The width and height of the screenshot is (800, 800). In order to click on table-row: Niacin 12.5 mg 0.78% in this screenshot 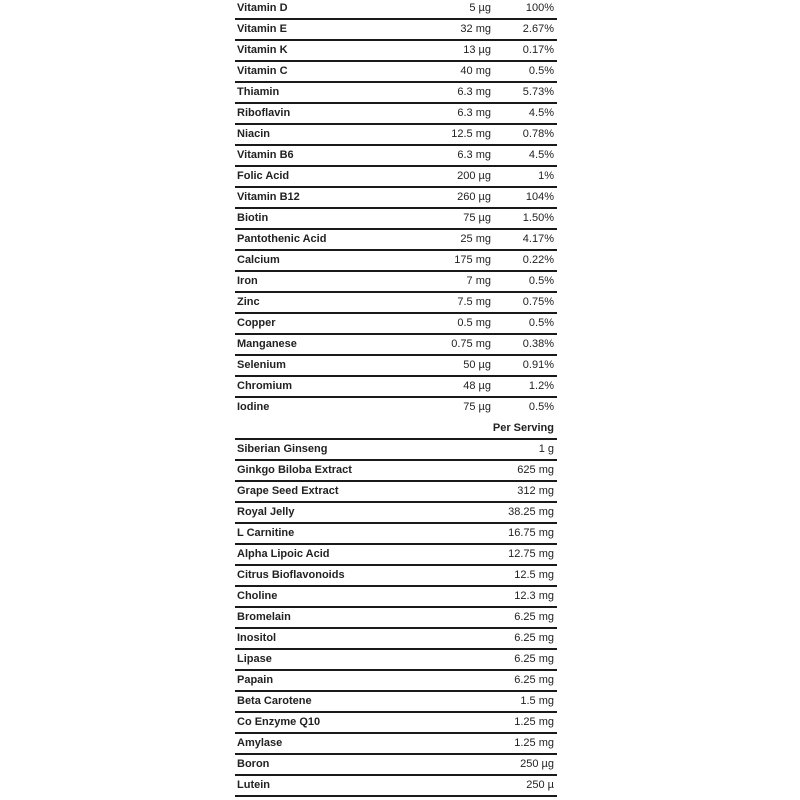, I will do `click(396, 135)`.